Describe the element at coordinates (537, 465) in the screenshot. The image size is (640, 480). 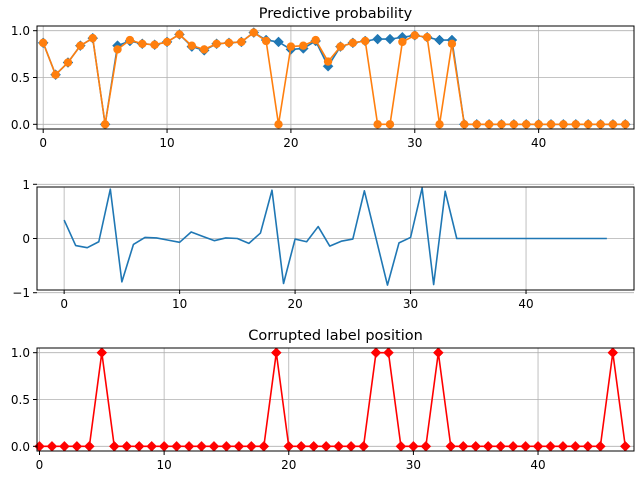
I see `chart-3-x-tick-label: 40` at that location.